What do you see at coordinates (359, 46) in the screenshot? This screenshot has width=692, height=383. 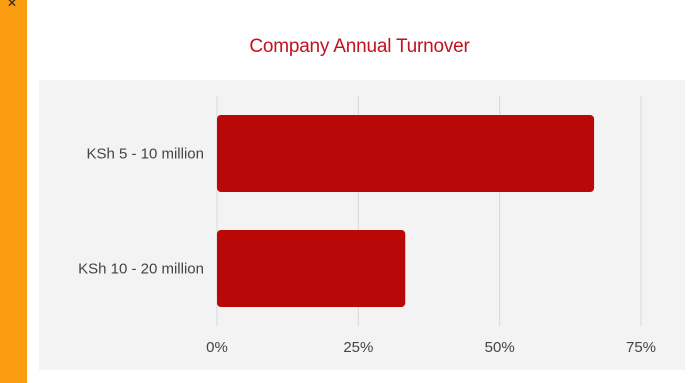 I see `chart-title: Company Annual Turnover` at bounding box center [359, 46].